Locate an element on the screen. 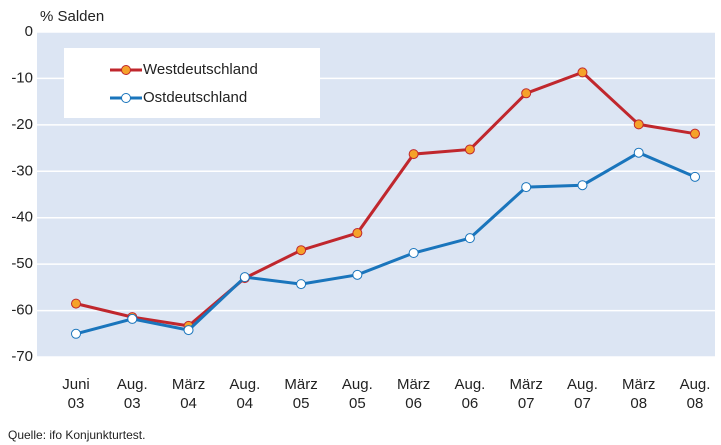  x-tick-label: März 08 is located at coordinates (638, 394).